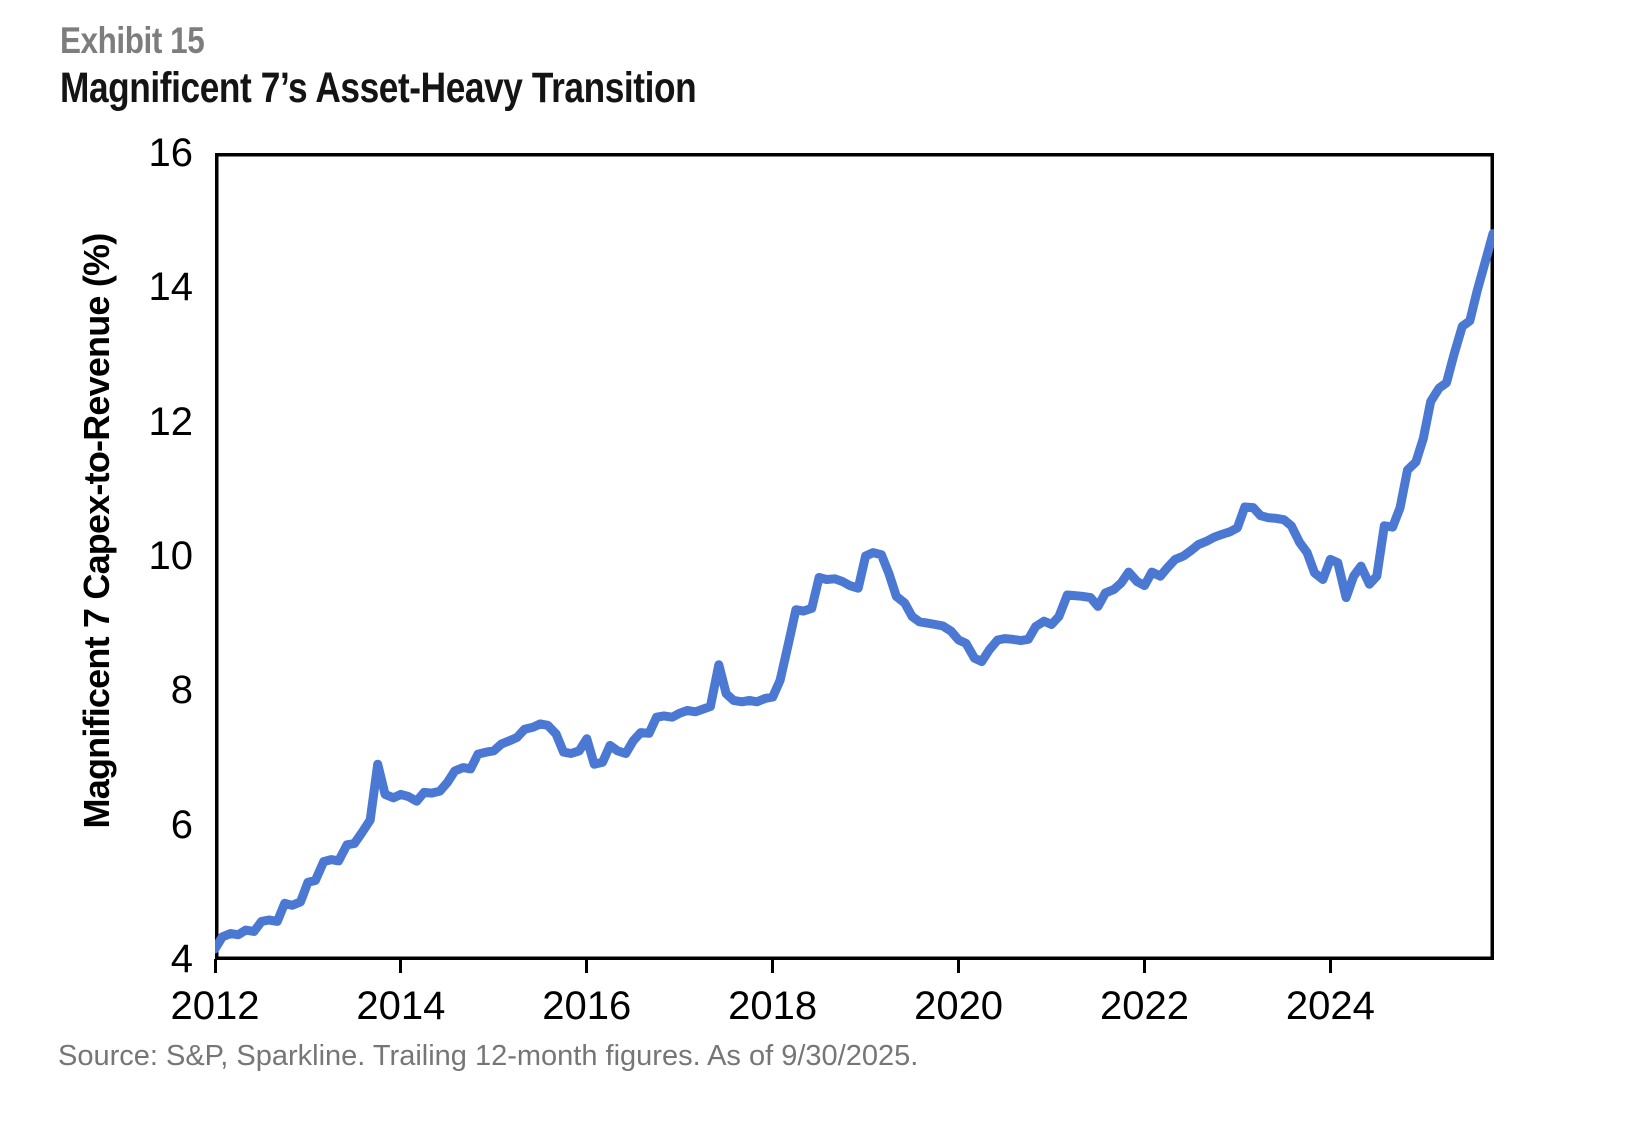 The image size is (1648, 1122). What do you see at coordinates (215, 1006) in the screenshot?
I see `x-tick-label: 2012` at bounding box center [215, 1006].